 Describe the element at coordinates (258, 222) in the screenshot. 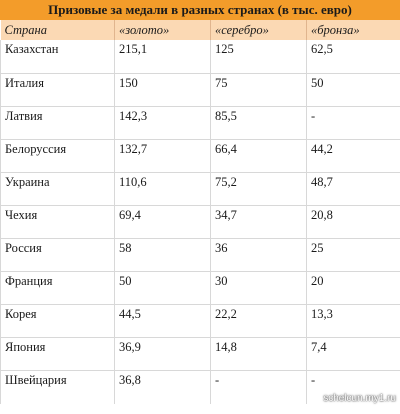

I see `cell-silver: 34,7` at that location.